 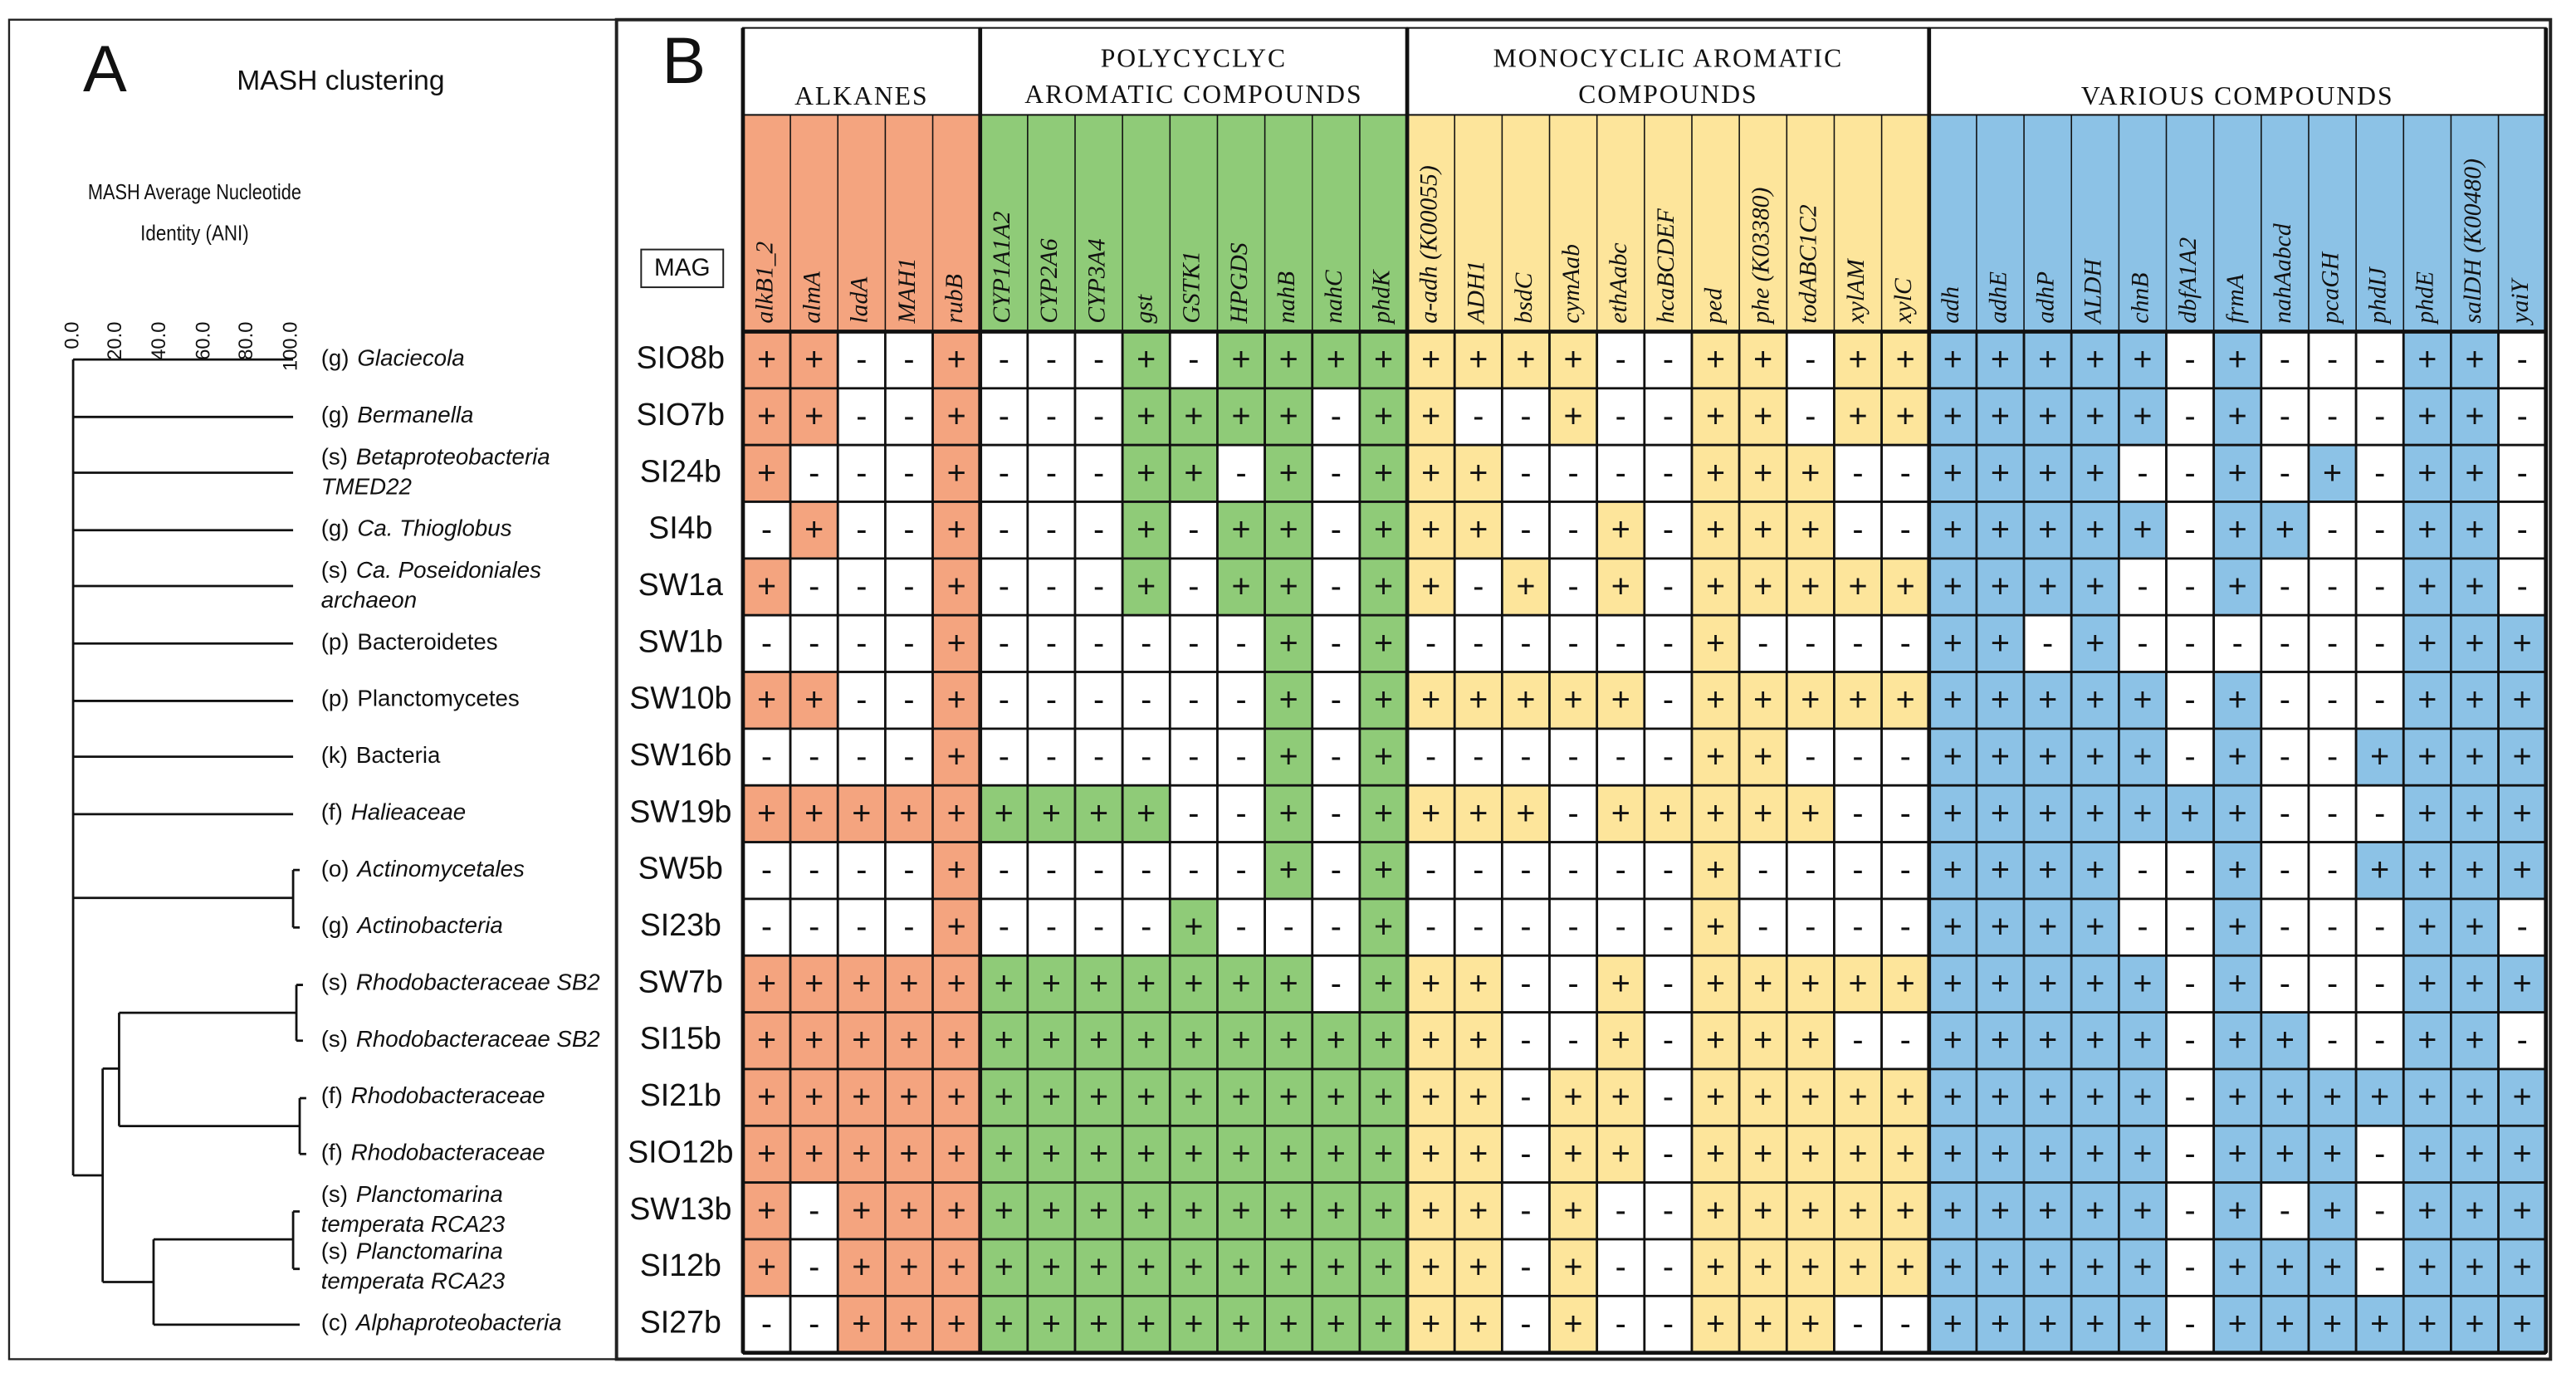 What do you see at coordinates (335, 925) in the screenshot?
I see `taxon-rank: (g)` at bounding box center [335, 925].